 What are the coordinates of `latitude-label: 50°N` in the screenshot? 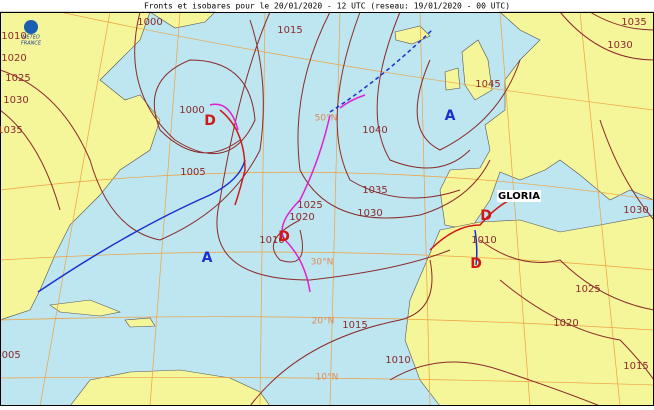 It's located at (326, 119).